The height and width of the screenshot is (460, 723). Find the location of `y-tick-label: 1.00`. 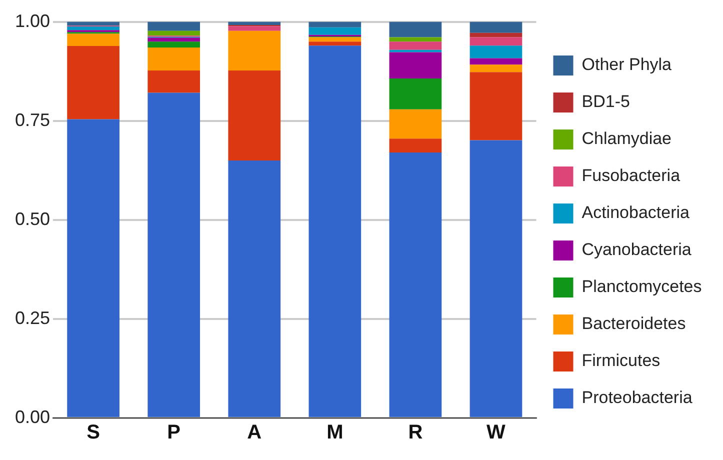

y-tick-label: 1.00 is located at coordinates (32, 20).